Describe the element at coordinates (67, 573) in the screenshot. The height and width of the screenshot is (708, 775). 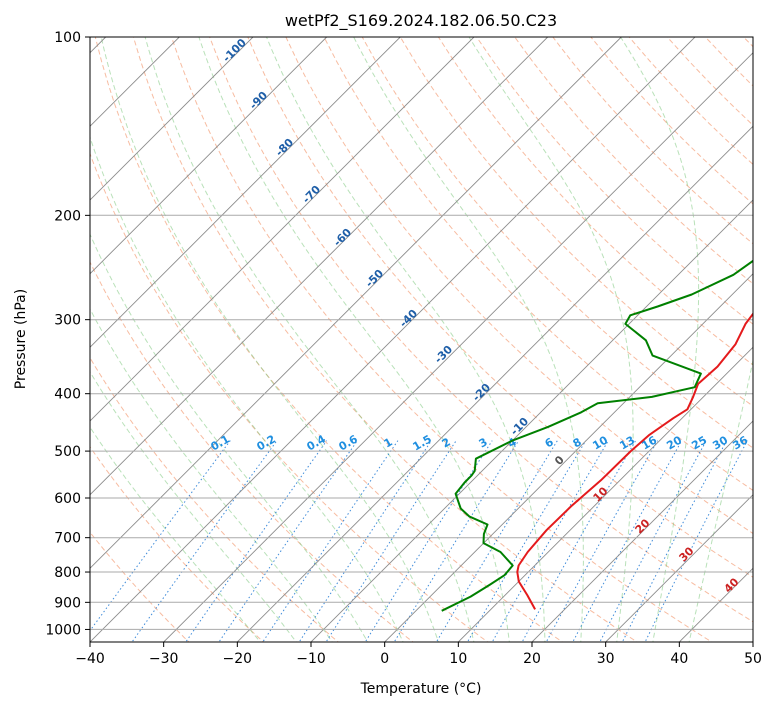
I see `y-tick-label: 800` at that location.